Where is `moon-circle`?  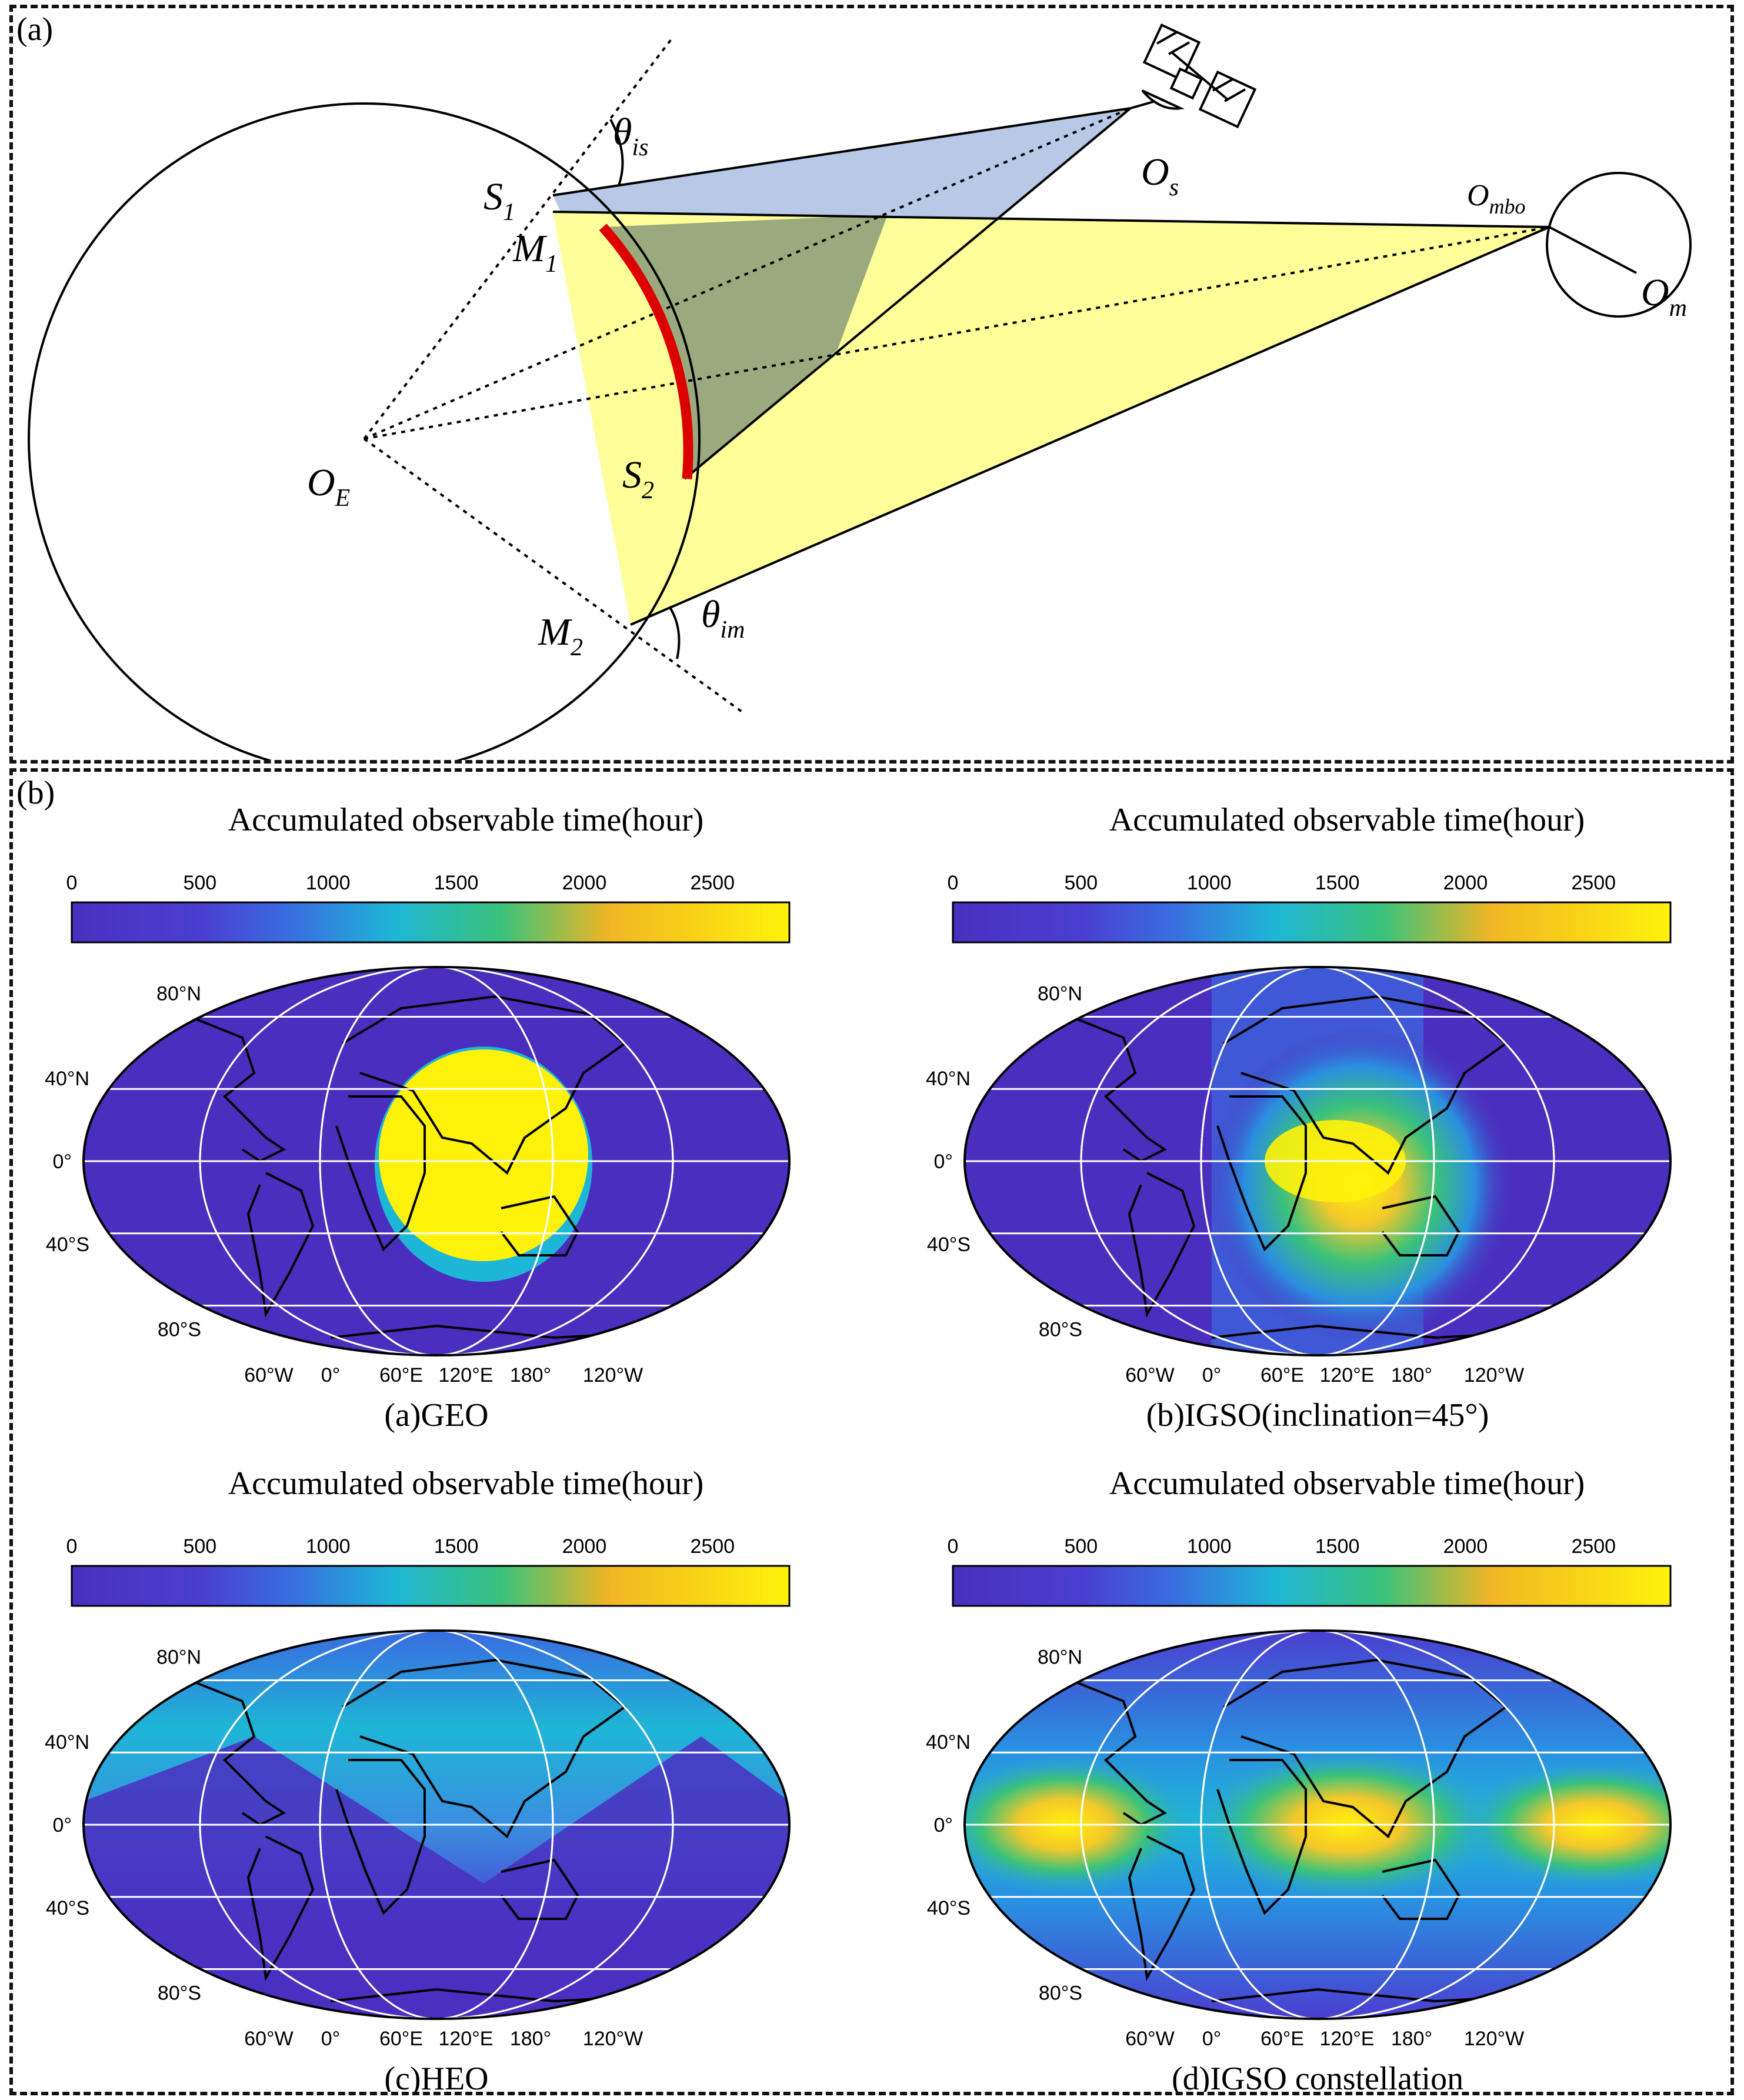
moon-circle is located at coordinates (1619, 245).